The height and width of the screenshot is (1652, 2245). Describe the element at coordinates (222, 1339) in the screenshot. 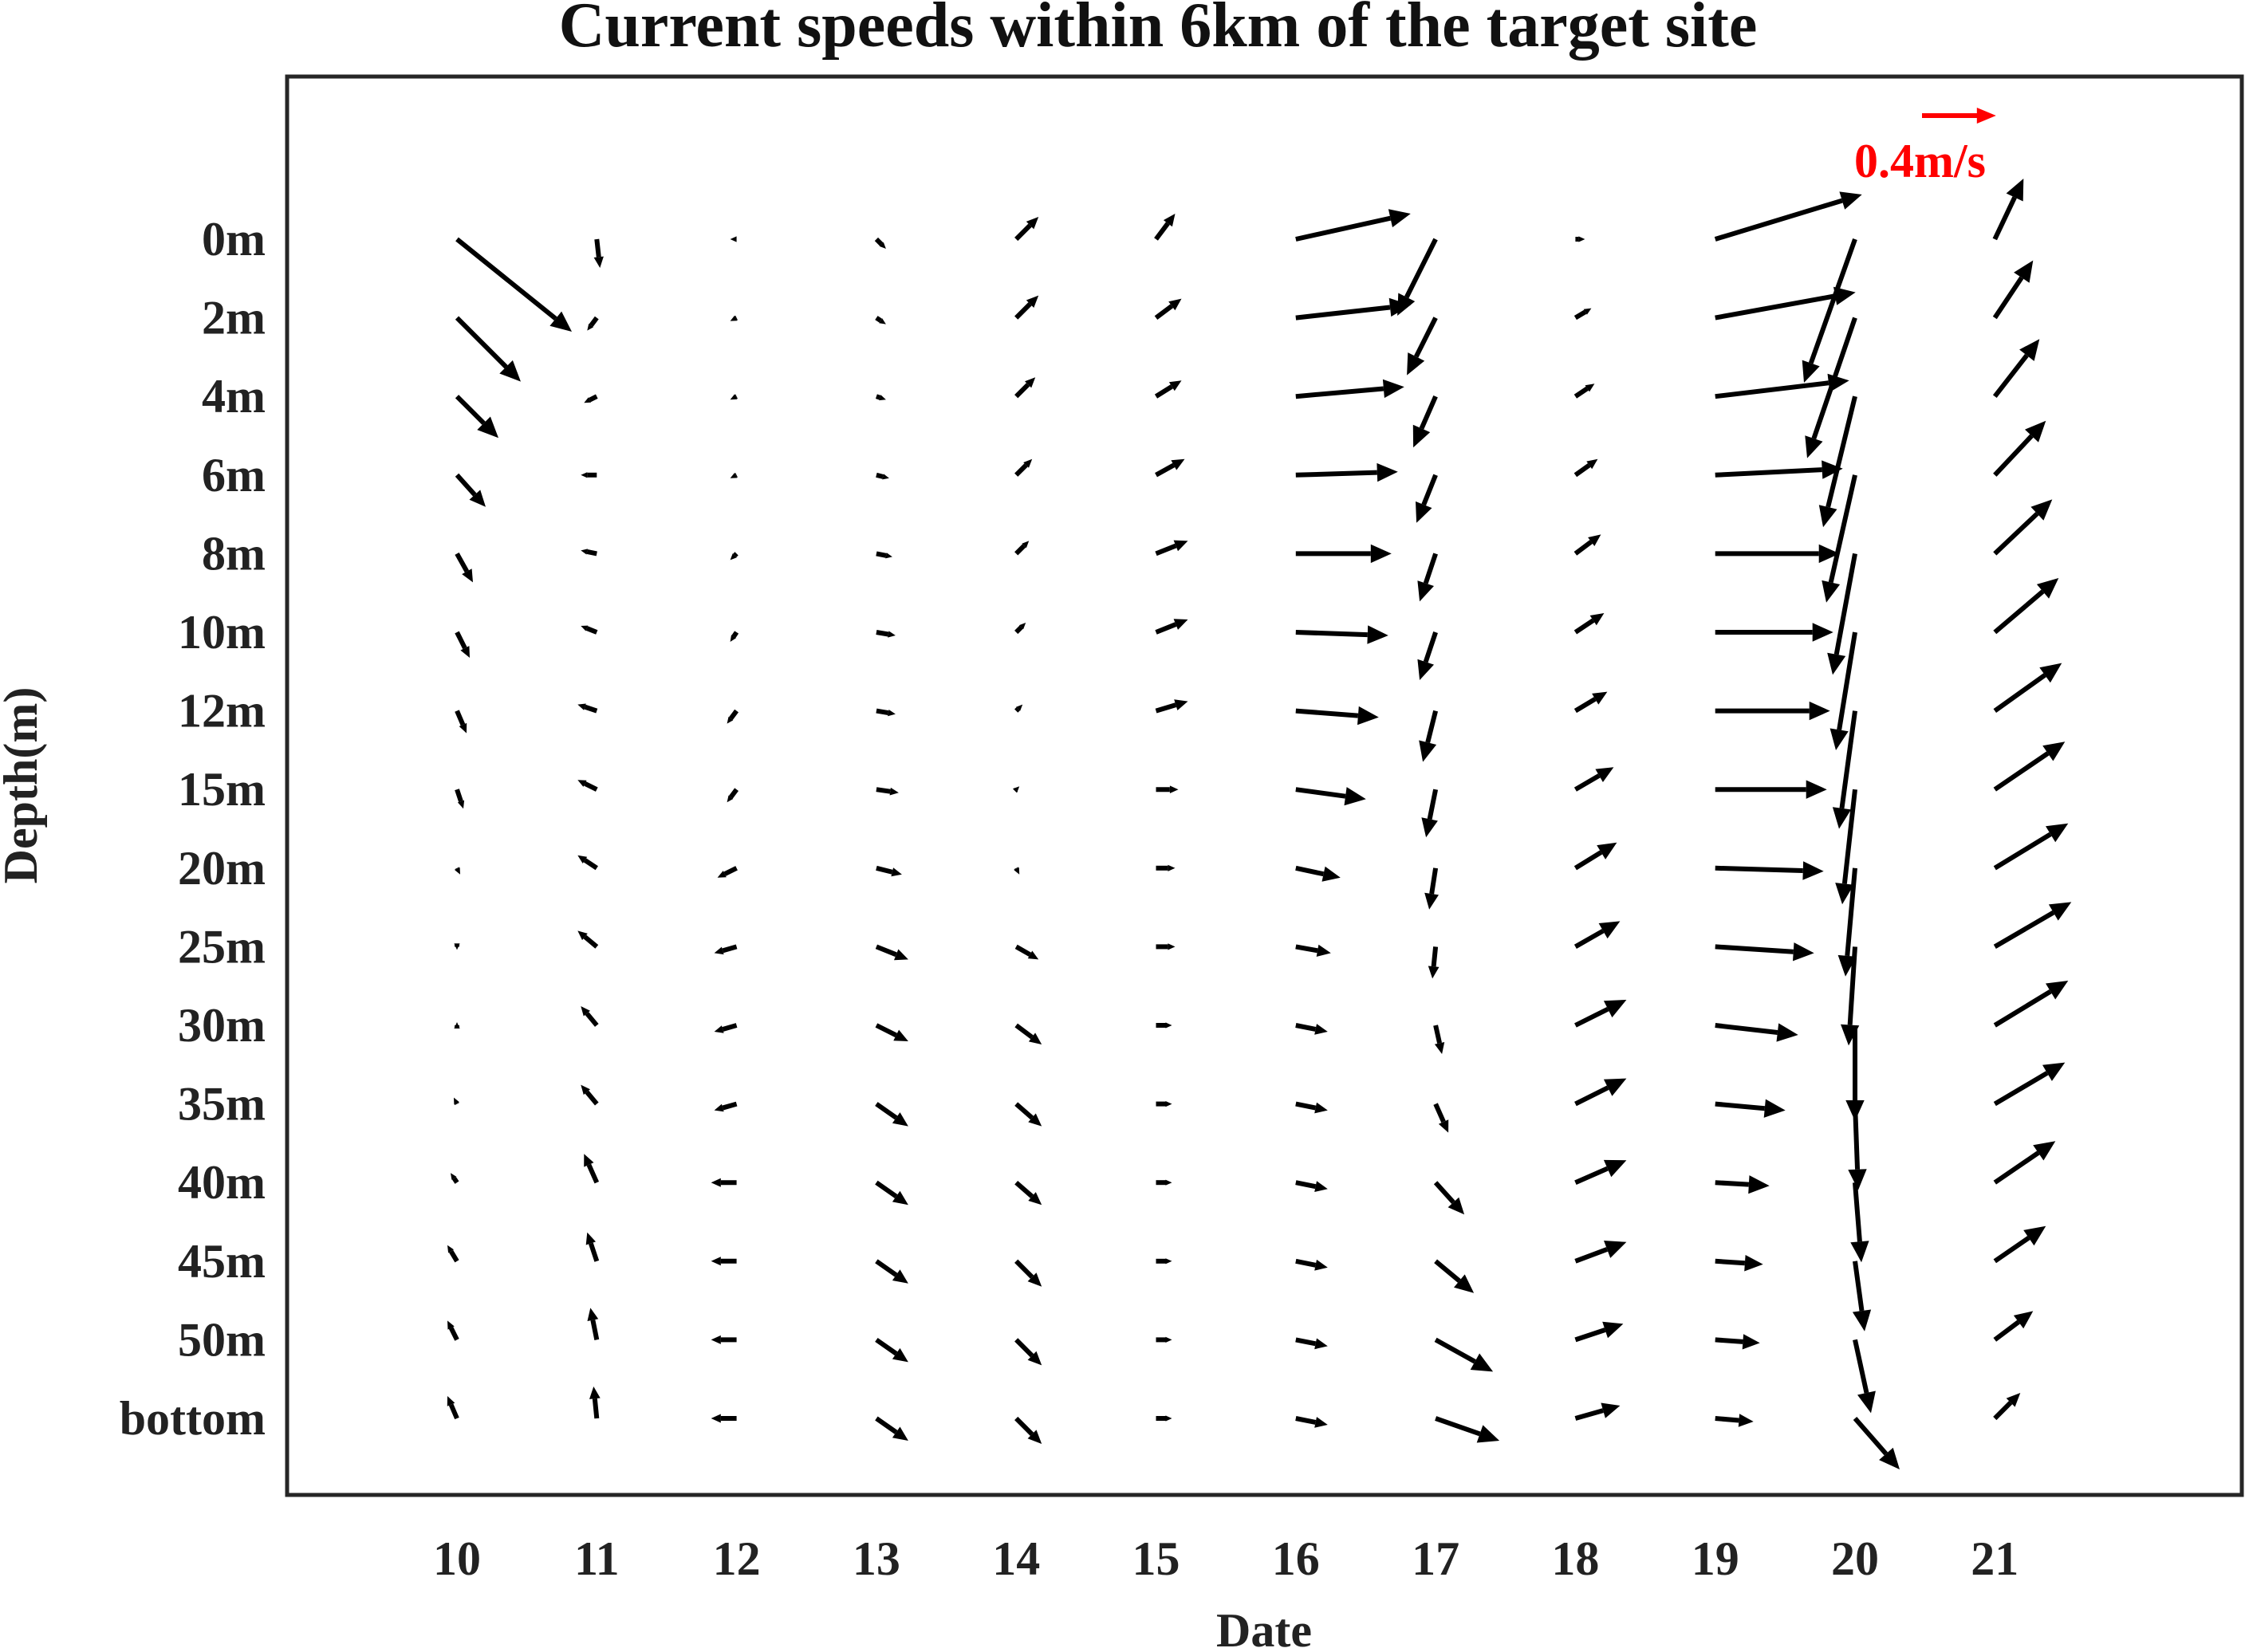

I see `y-tick-label: 50m` at that location.